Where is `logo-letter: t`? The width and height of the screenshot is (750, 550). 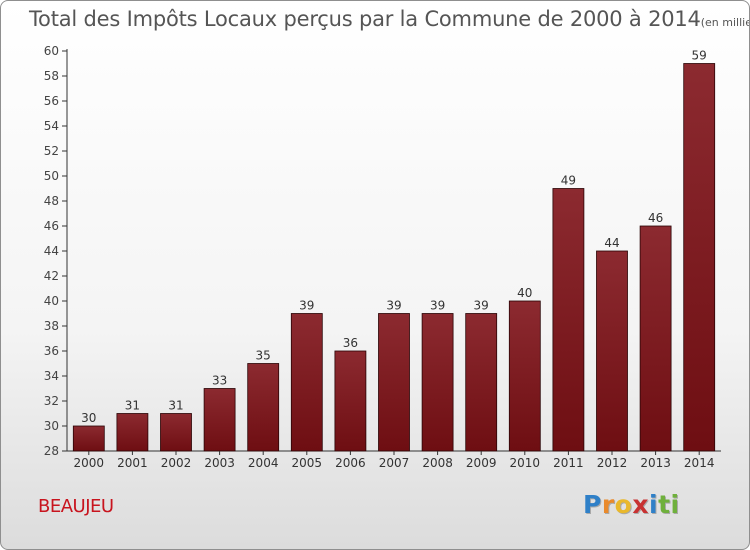
logo-letter: t is located at coordinates (664, 504).